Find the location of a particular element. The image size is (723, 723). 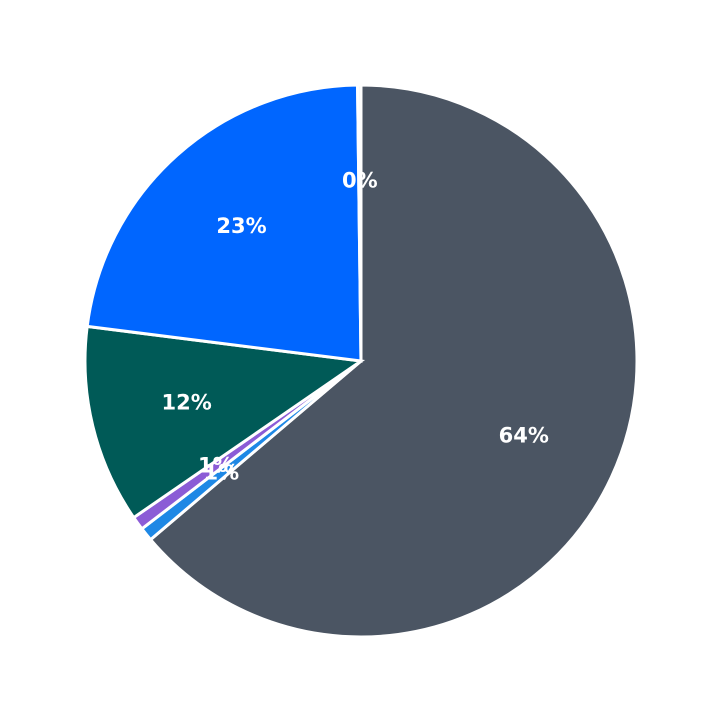

slice-label: 12% is located at coordinates (187, 402).